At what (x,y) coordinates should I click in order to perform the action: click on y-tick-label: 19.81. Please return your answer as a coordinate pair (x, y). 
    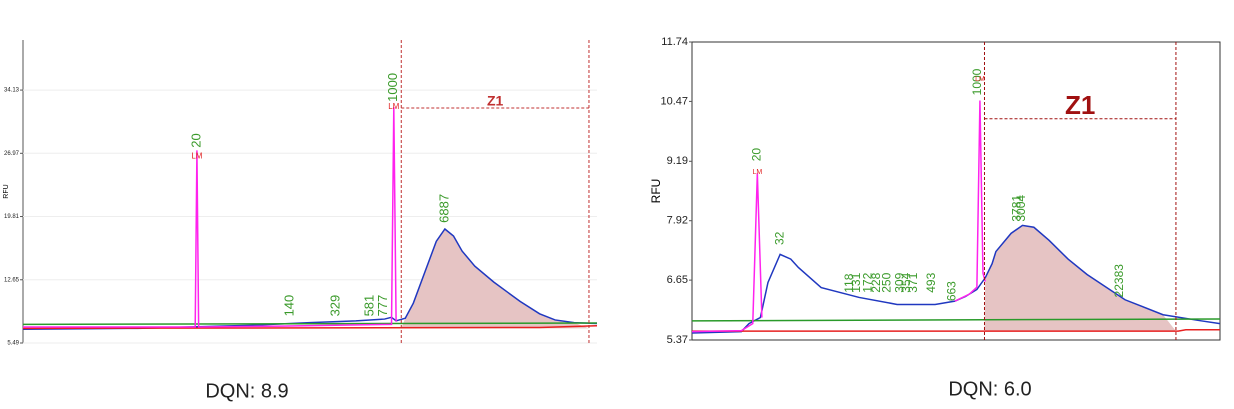
    Looking at the image, I should click on (12, 217).